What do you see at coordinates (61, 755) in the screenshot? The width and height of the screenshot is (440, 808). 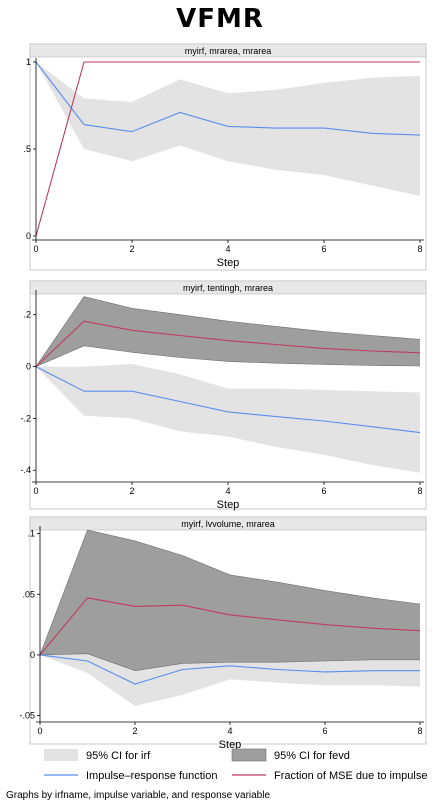 I see `legend-swatch-irf_ci` at bounding box center [61, 755].